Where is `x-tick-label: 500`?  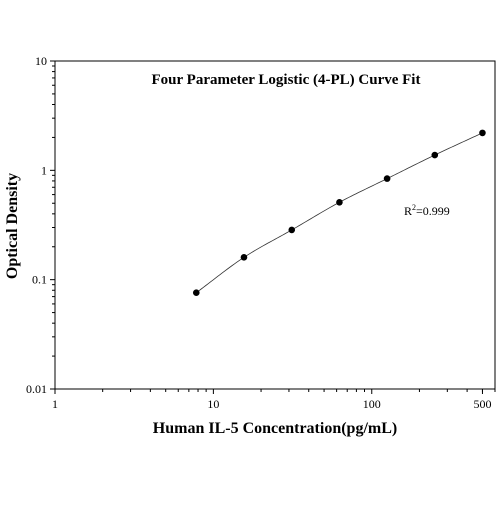
x-tick-label: 500 is located at coordinates (482, 404).